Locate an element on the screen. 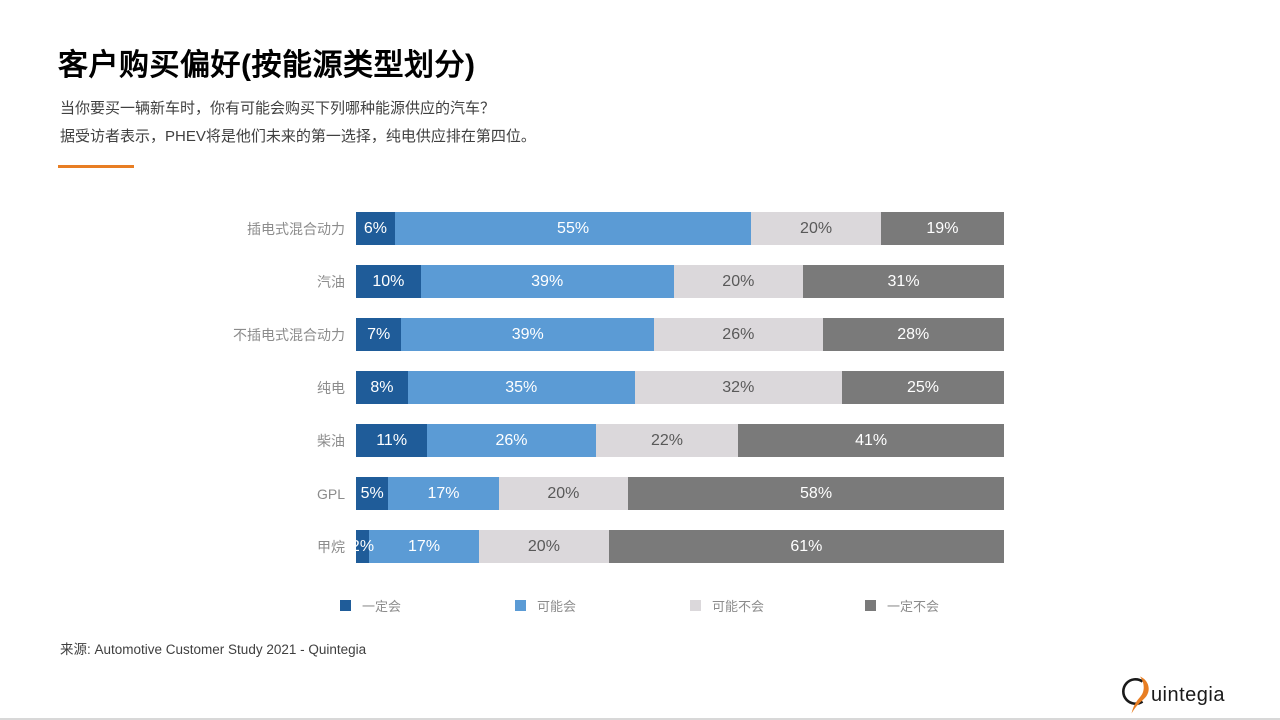  bar-segment: 41% is located at coordinates (871, 440).